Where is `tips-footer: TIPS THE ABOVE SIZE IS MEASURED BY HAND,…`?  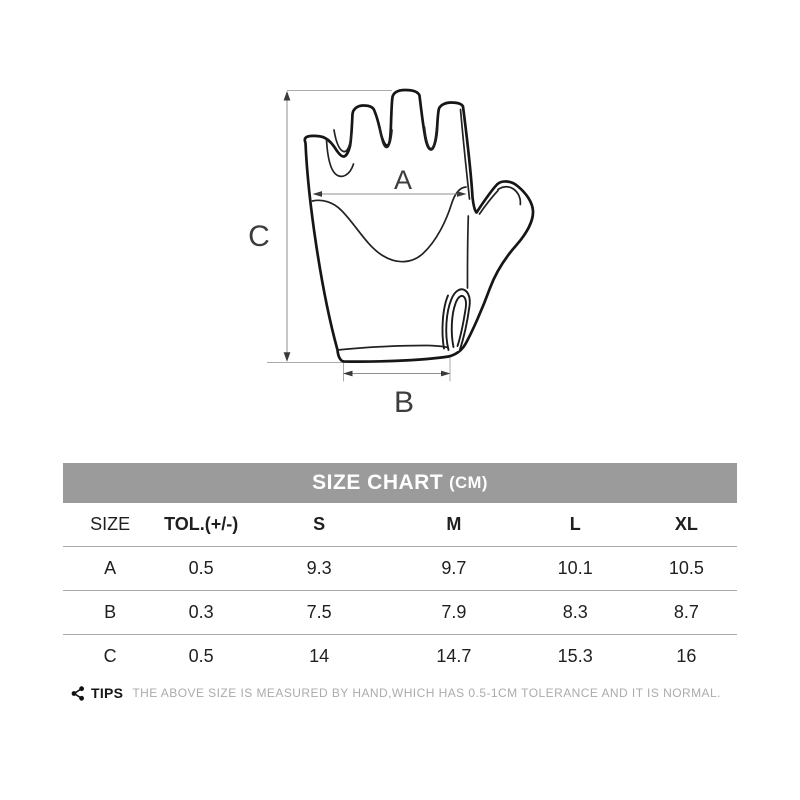
tips-footer: TIPS THE ABOVE SIZE IS MEASURED BY HAND,… is located at coordinates (404, 693).